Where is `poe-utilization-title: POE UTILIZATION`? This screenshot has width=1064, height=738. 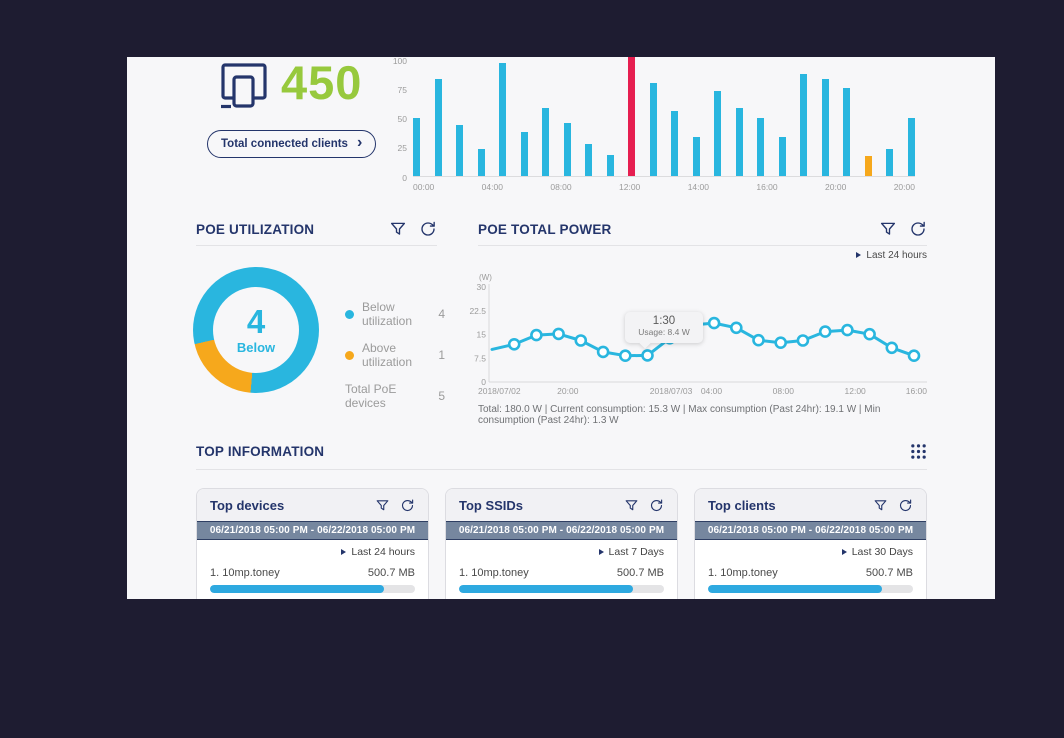
poe-utilization-title: POE UTILIZATION is located at coordinates (255, 229).